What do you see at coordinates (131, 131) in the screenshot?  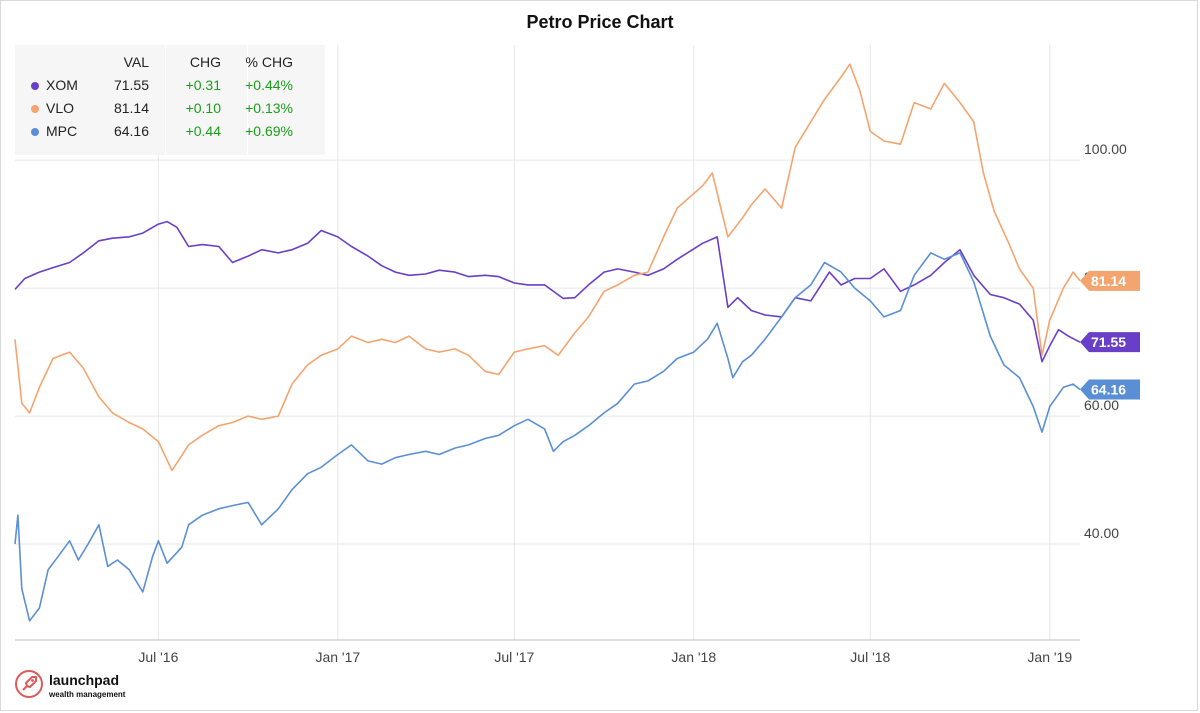 I see `legend-value: 64.16` at bounding box center [131, 131].